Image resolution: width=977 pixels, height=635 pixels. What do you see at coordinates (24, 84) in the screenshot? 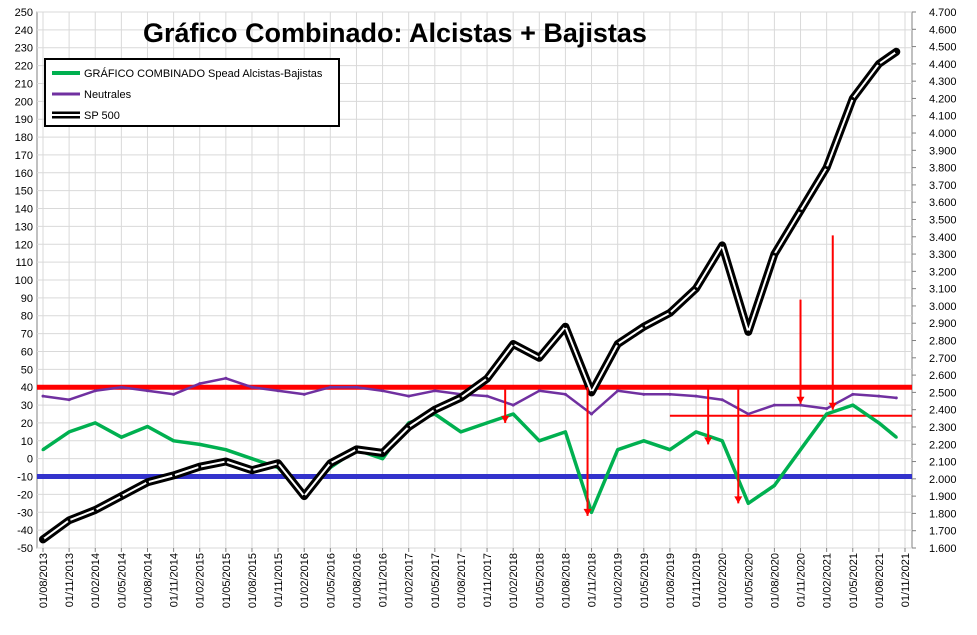
I see `left-tick-label: 210` at bounding box center [24, 84].